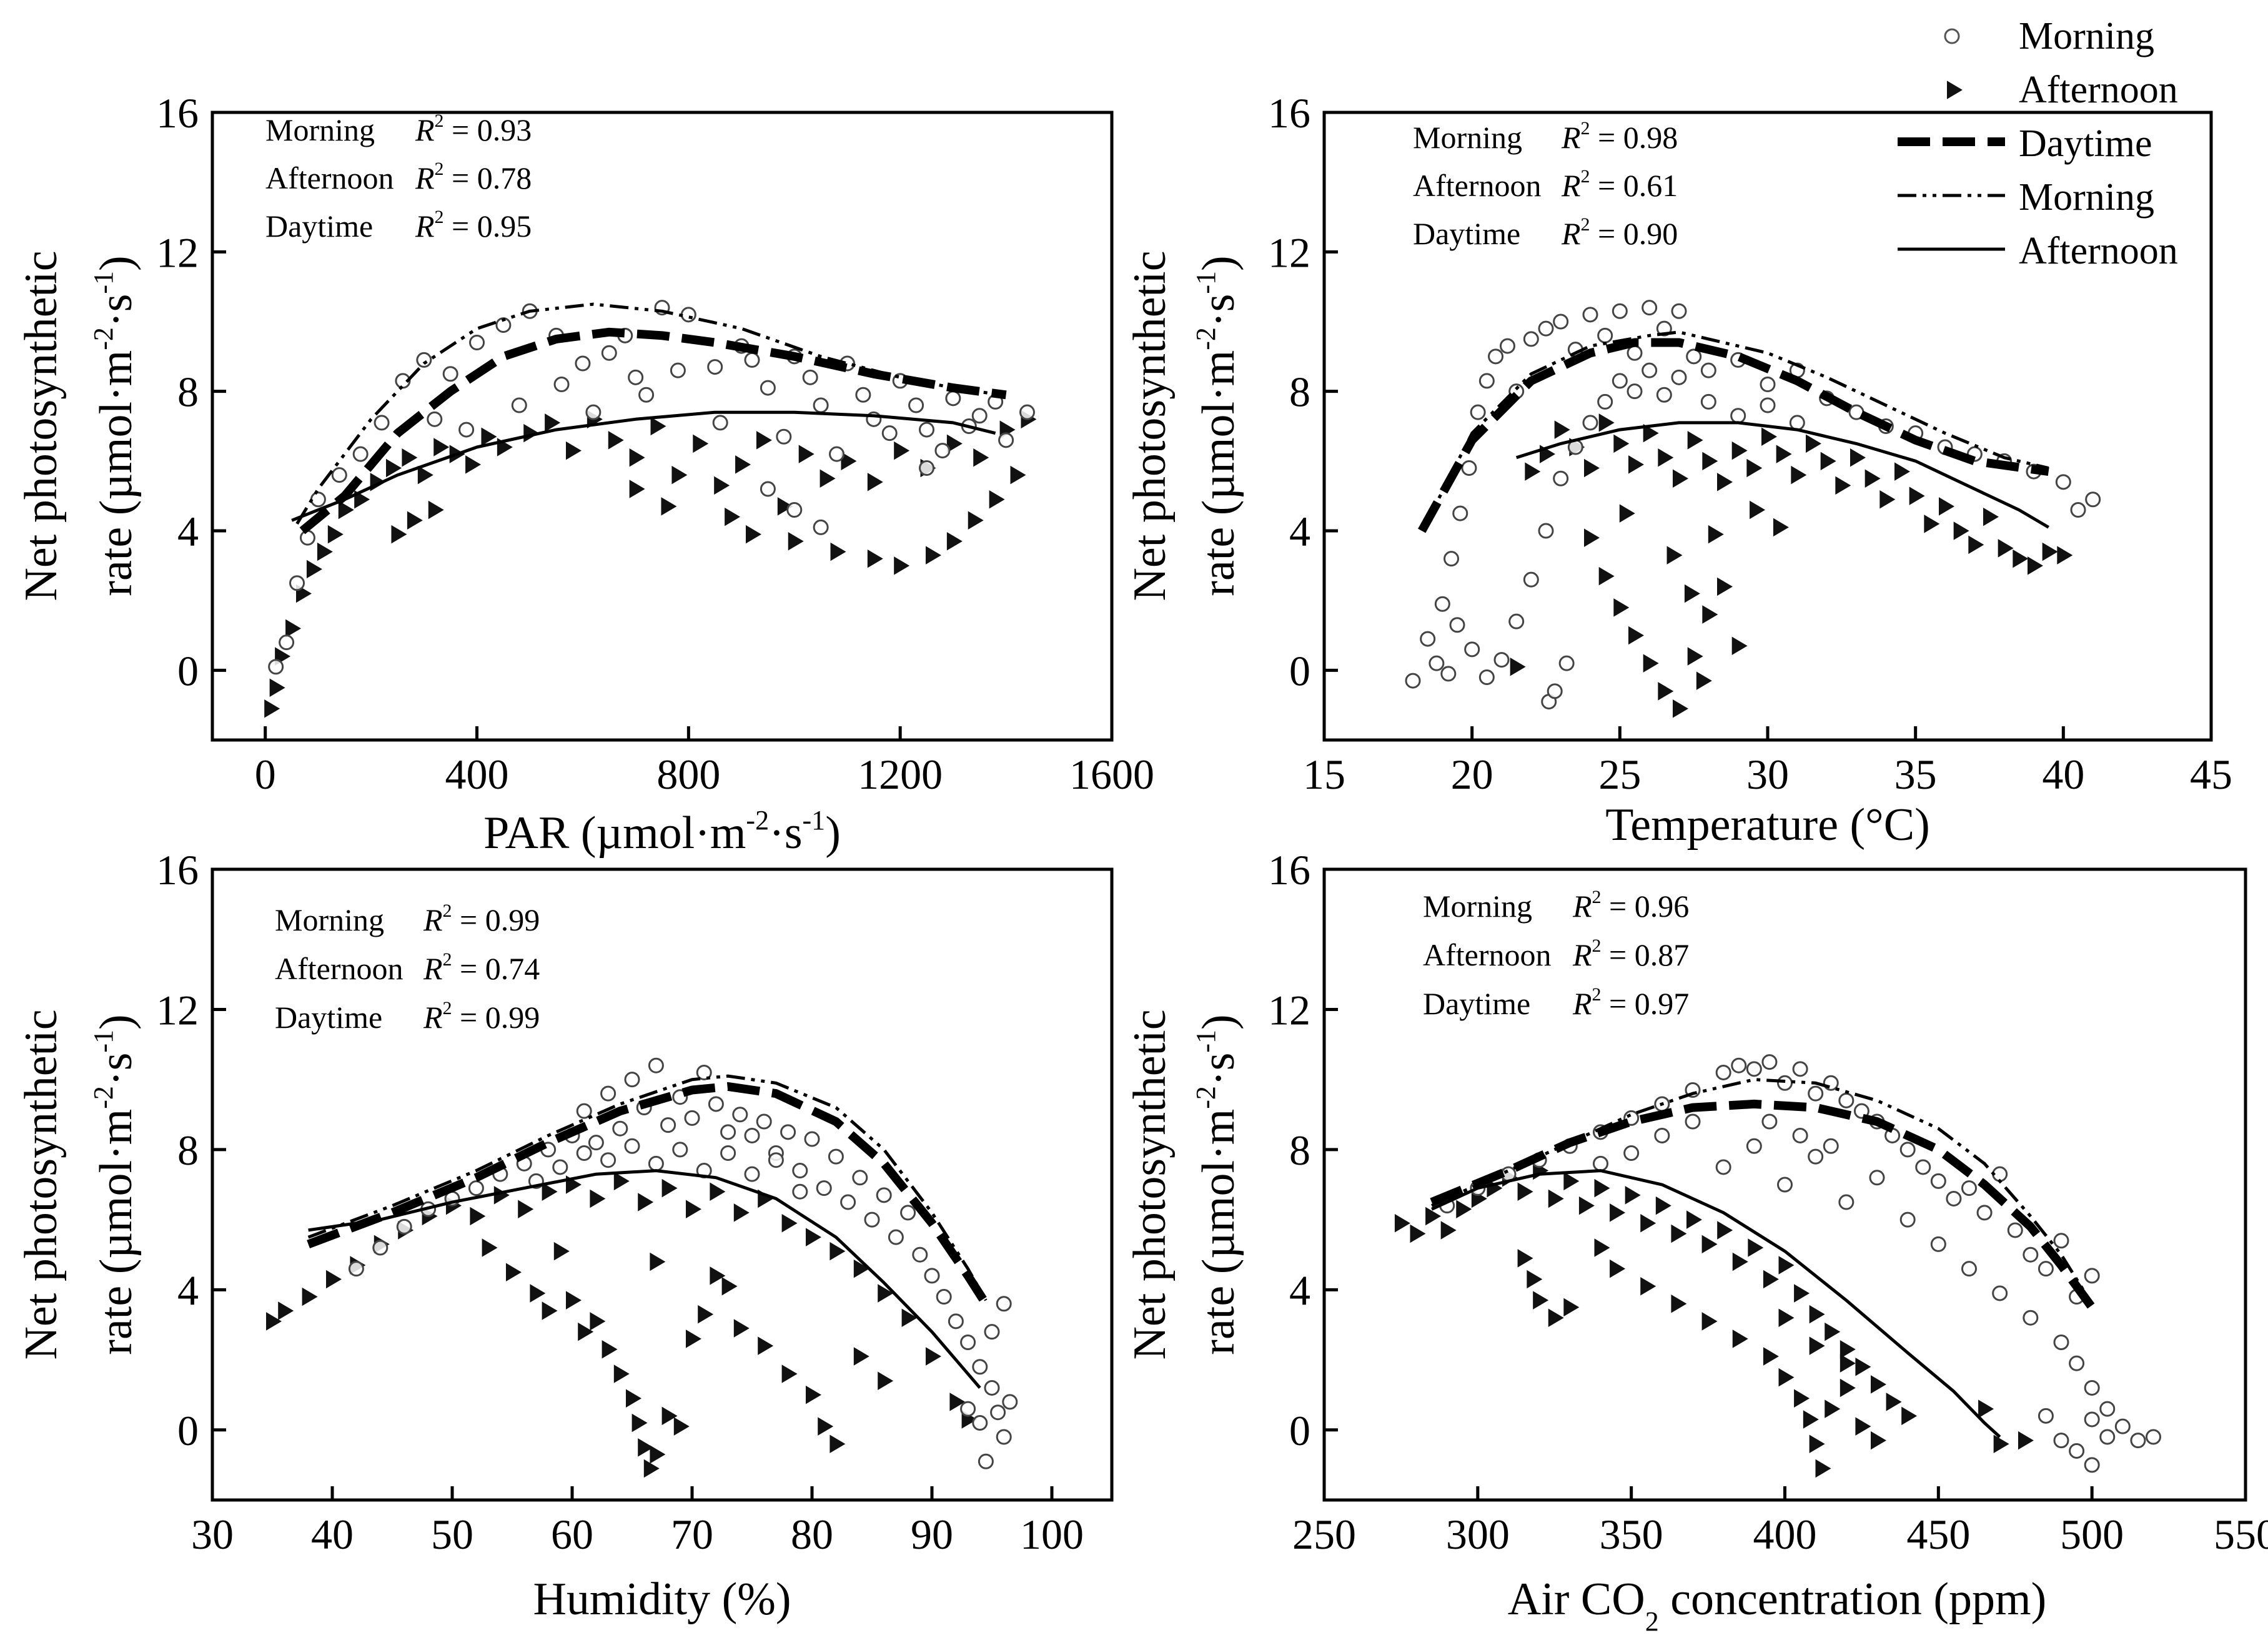 The image size is (2268, 1648). What do you see at coordinates (1630, 954) in the screenshot?
I see `annotation-r2: R2 = 0.87` at bounding box center [1630, 954].